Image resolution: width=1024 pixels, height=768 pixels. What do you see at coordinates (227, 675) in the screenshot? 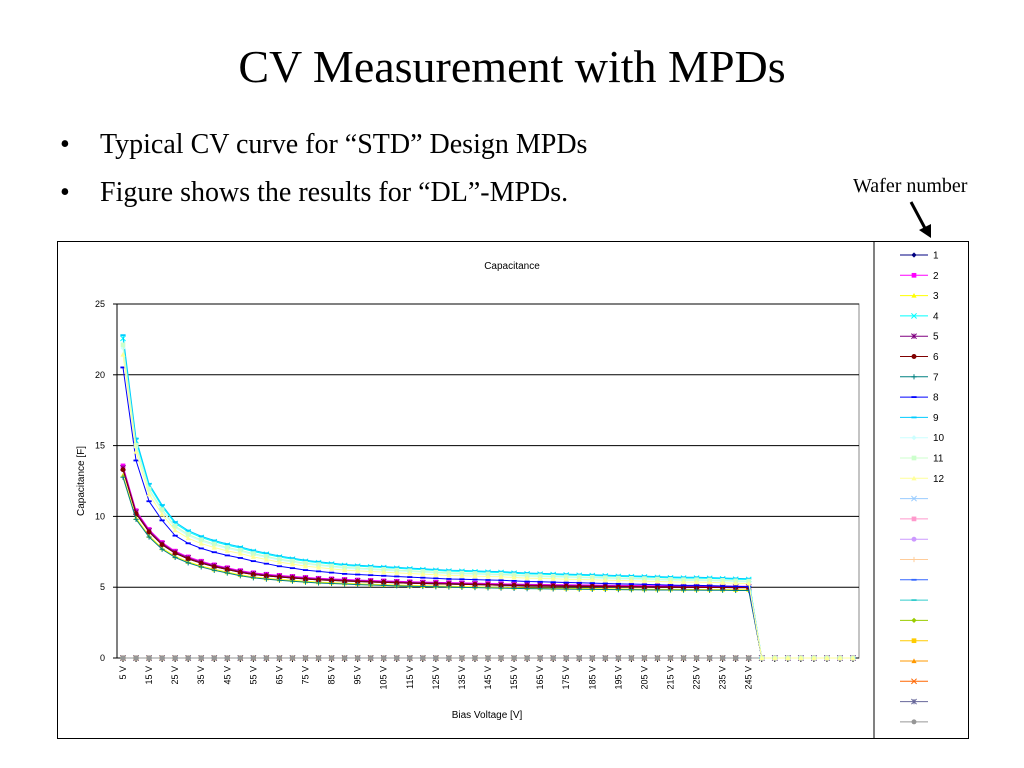
I see `x-tick-label: 45 V` at bounding box center [227, 675].